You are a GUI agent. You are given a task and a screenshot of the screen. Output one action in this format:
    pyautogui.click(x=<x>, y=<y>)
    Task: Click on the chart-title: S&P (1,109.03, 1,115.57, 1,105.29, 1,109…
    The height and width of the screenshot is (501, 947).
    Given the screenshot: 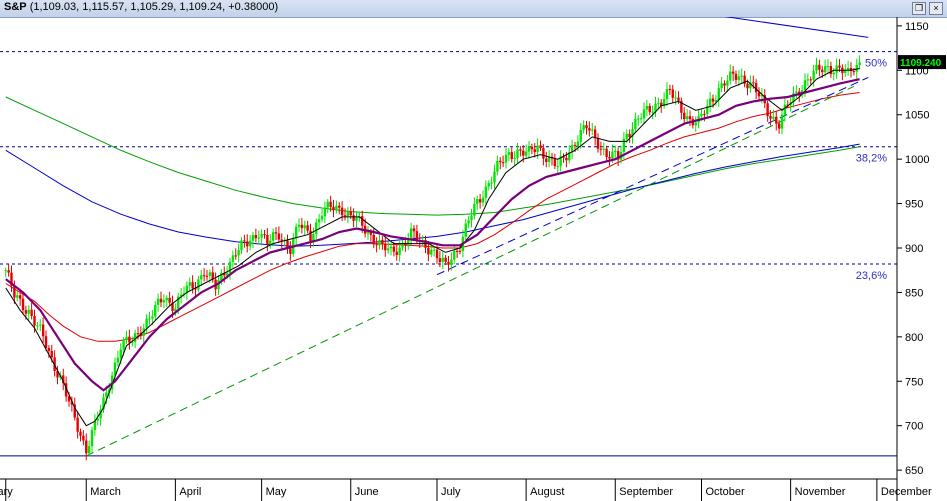 What is the action you would take?
    pyautogui.click(x=141, y=7)
    